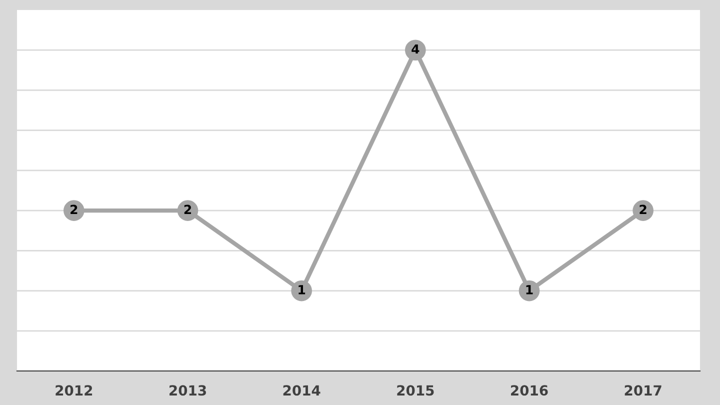  What do you see at coordinates (416, 49) in the screenshot?
I see `data-label: 4` at bounding box center [416, 49].